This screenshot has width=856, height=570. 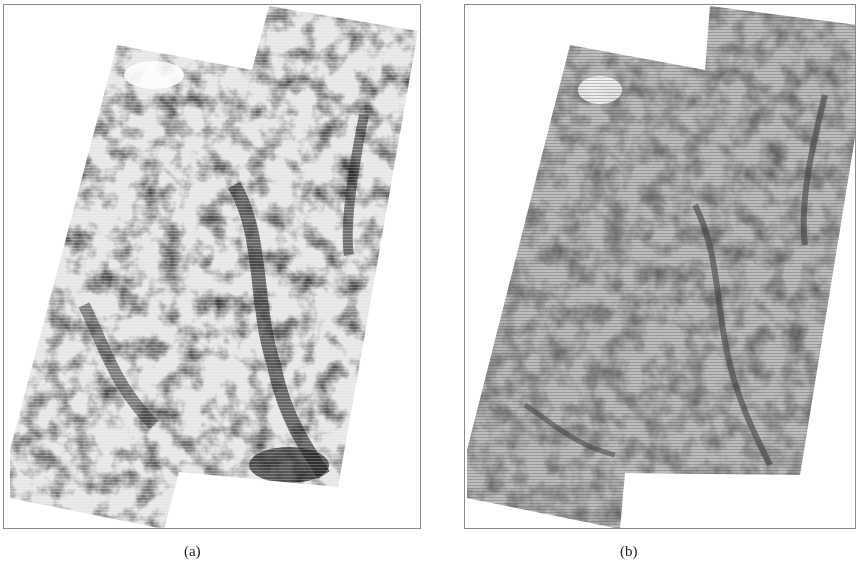 What do you see at coordinates (629, 552) in the screenshot?
I see `caption-b: (b)` at bounding box center [629, 552].